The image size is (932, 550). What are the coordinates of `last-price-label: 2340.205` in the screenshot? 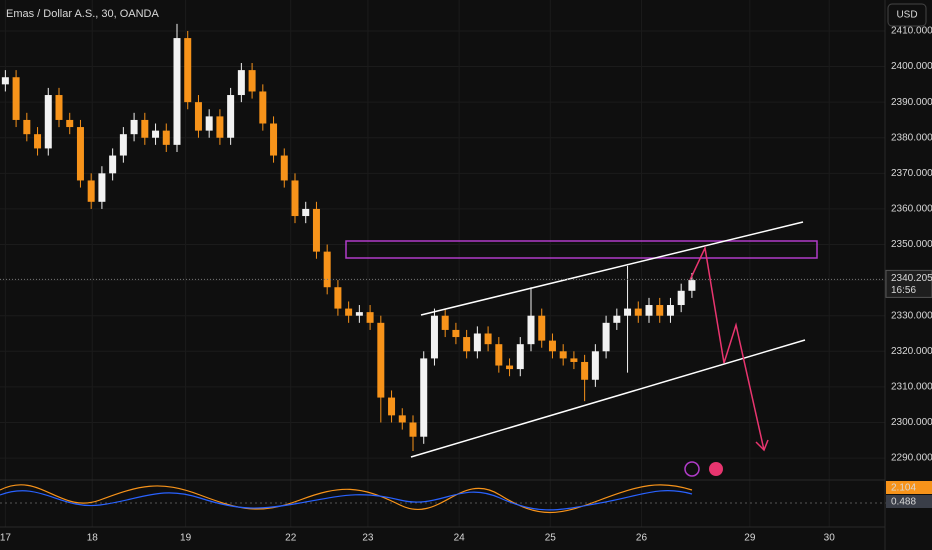 It's located at (911, 278).